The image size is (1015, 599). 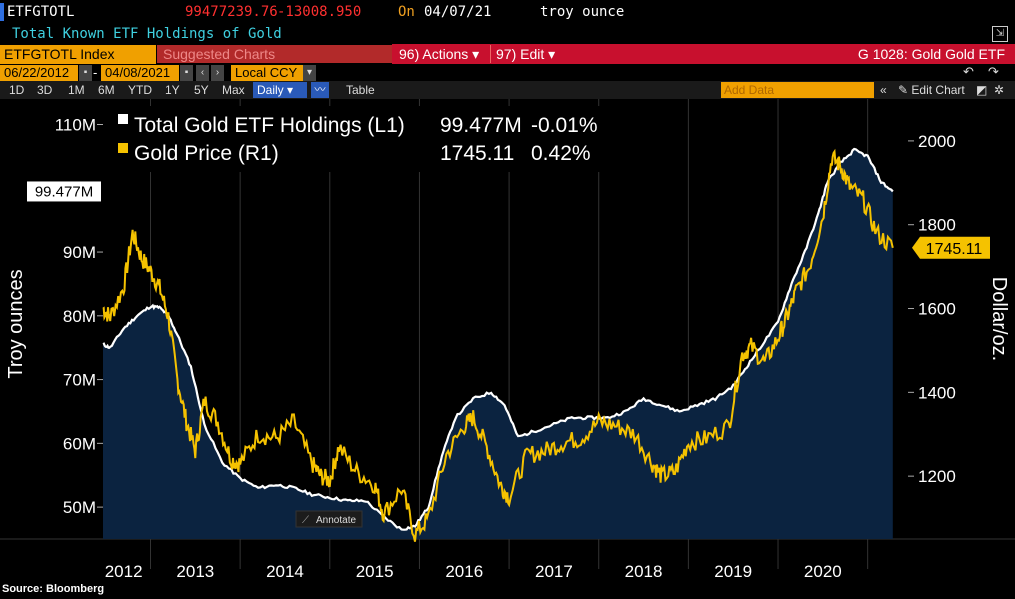 I want to click on left-axis-label: Troy ounces, so click(x=16, y=323).